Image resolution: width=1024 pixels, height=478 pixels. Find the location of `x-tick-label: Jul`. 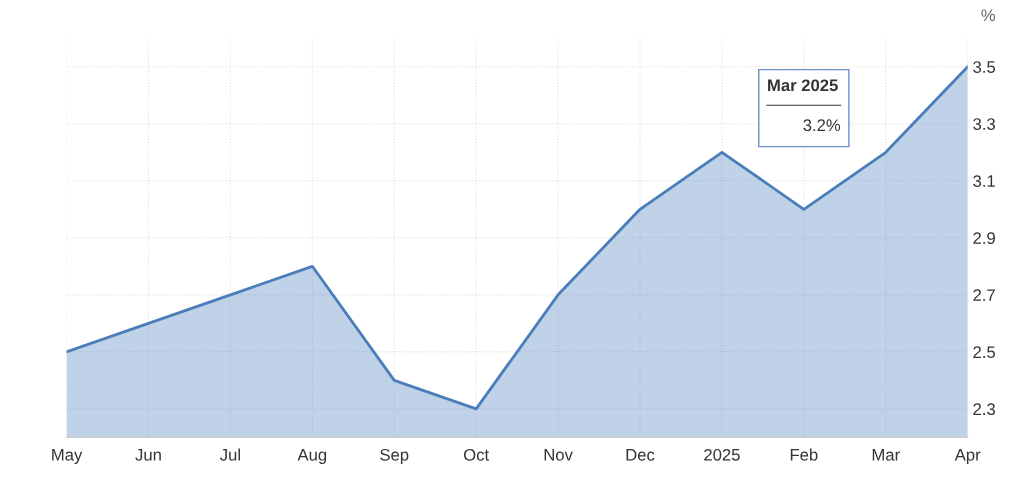

x-tick-label: Jul is located at coordinates (230, 454).